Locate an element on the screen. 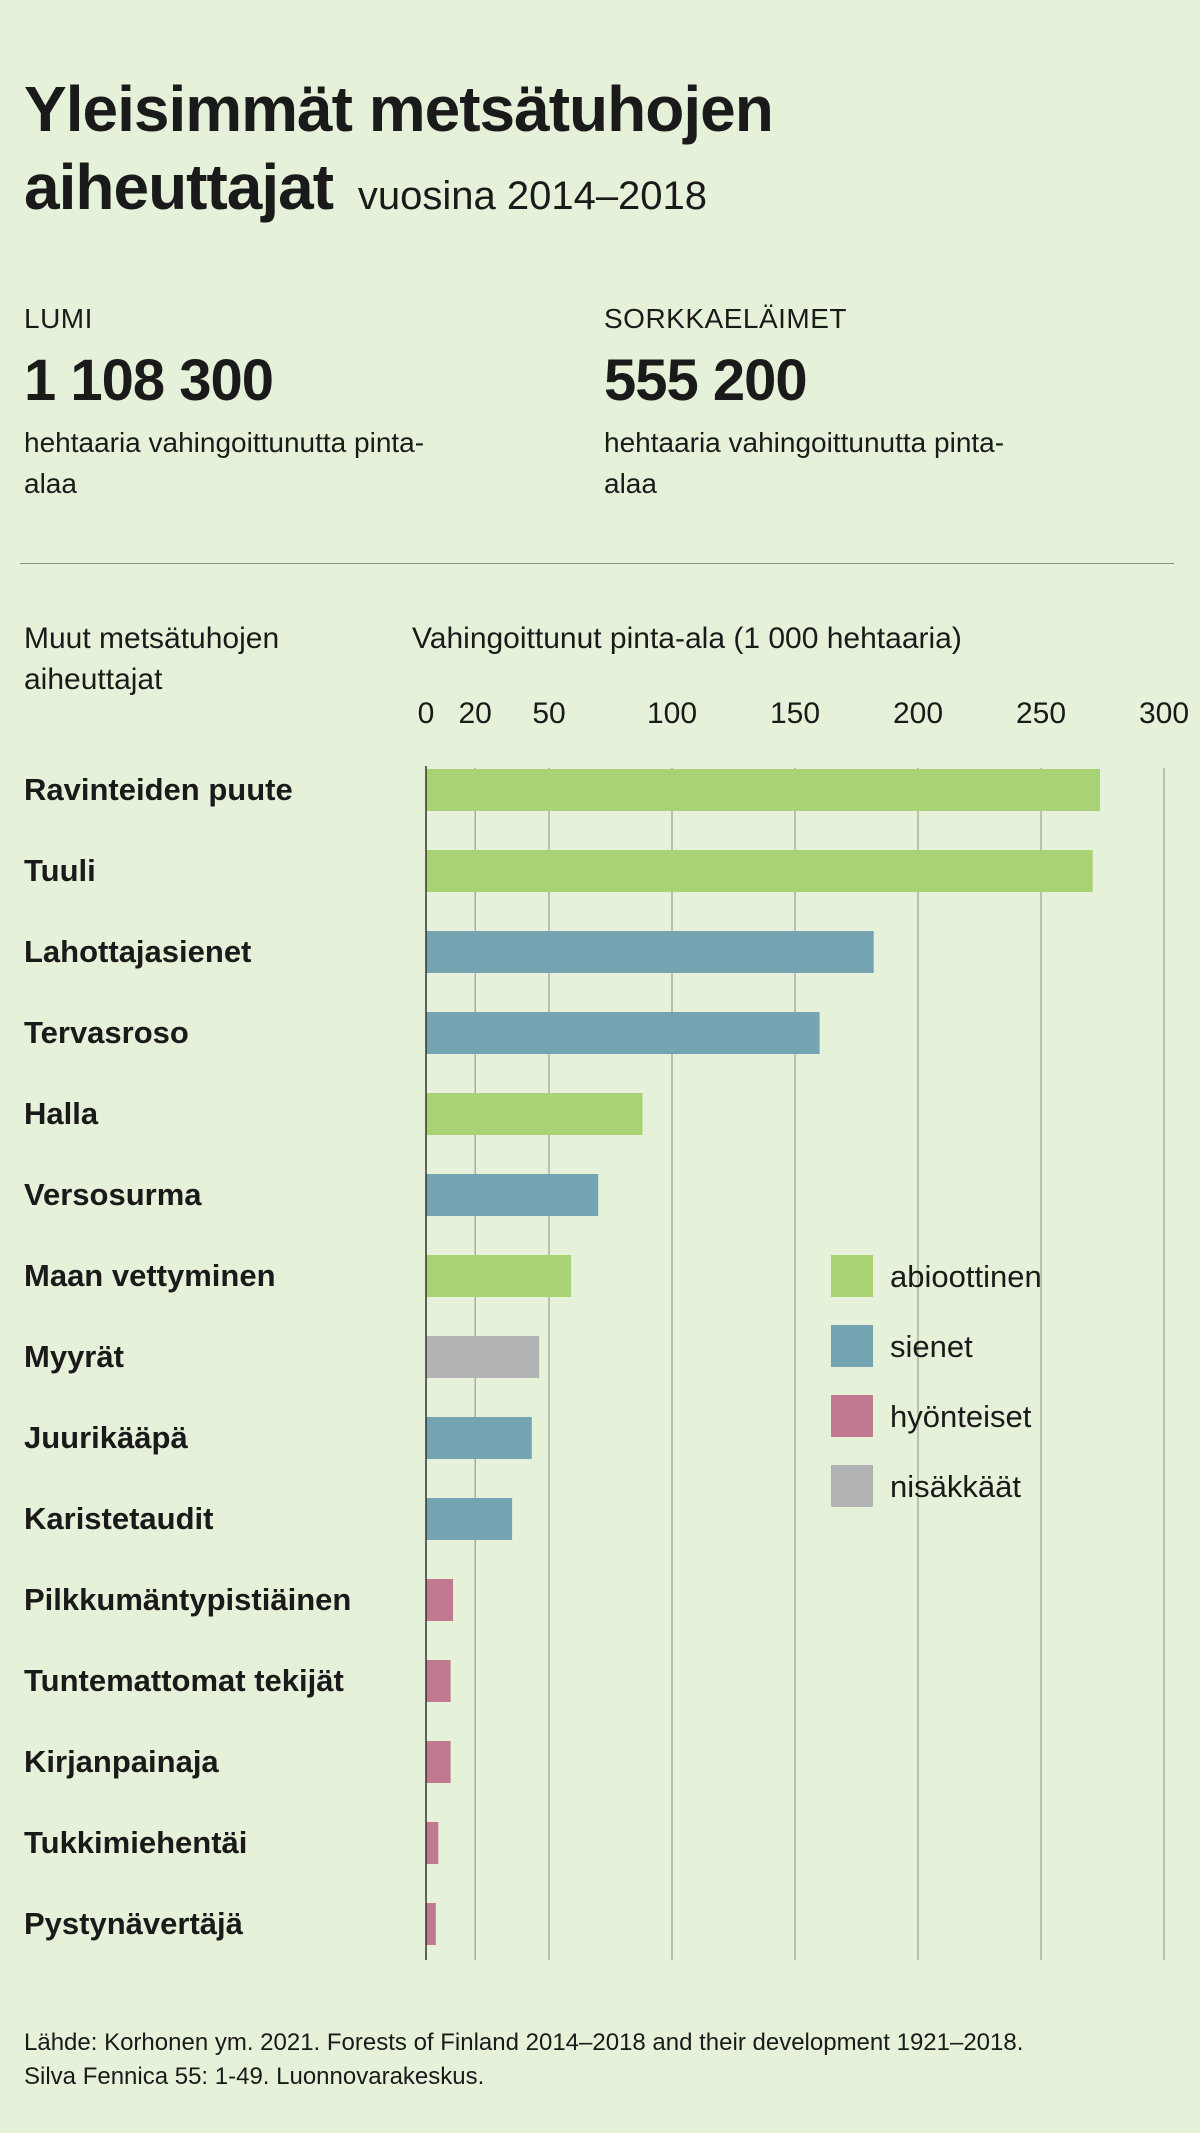 The image size is (1200, 2133). x-tick-label: 250 is located at coordinates (1041, 713).